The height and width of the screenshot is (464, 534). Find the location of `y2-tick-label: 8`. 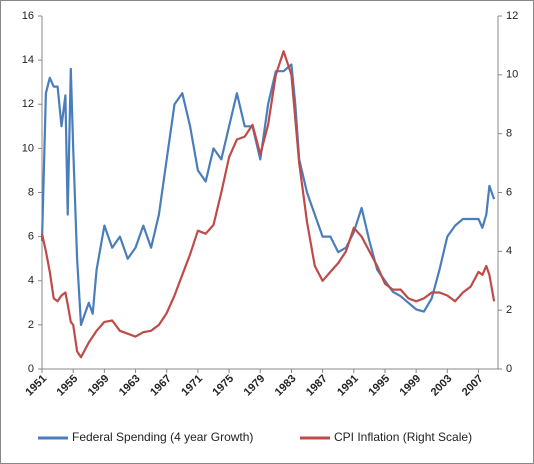

y2-tick-label: 8 is located at coordinates (509, 134).